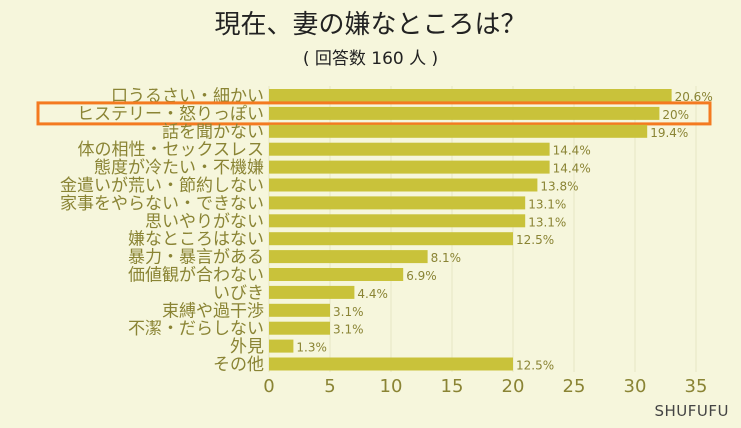 Image resolution: width=741 pixels, height=428 pixels. I want to click on brand-logo: SHUFUFU, so click(691, 411).